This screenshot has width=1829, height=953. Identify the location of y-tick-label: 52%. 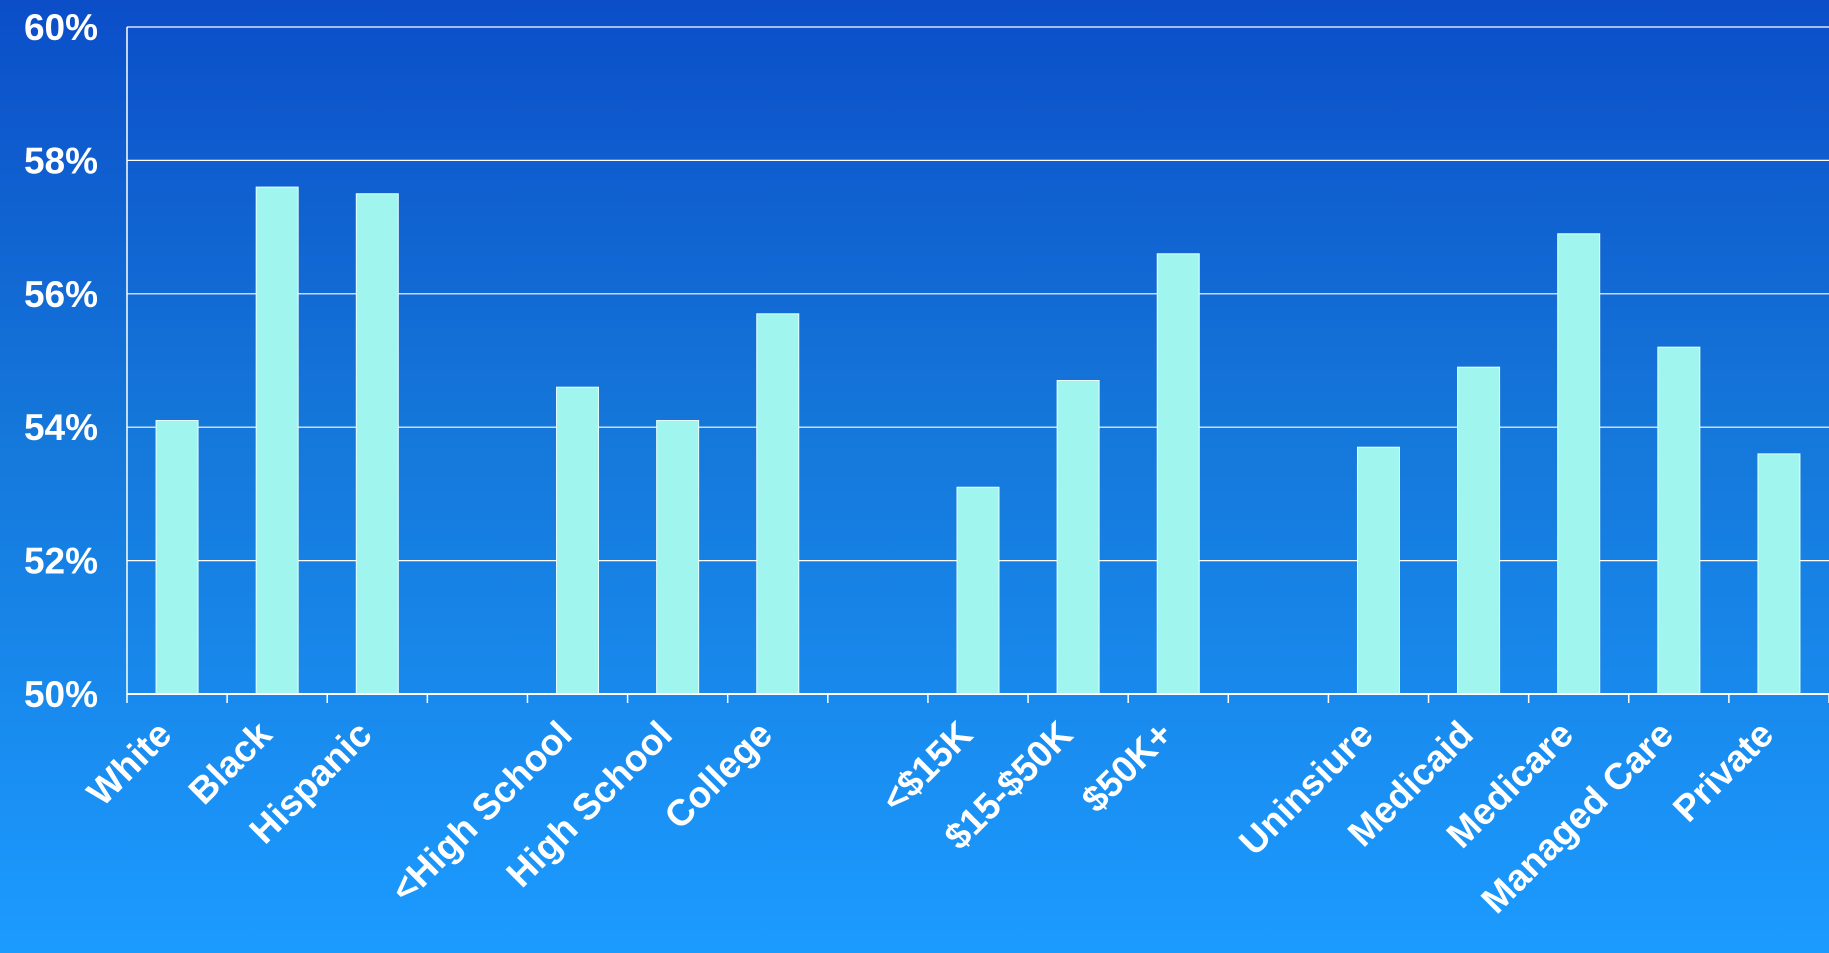
(61, 561).